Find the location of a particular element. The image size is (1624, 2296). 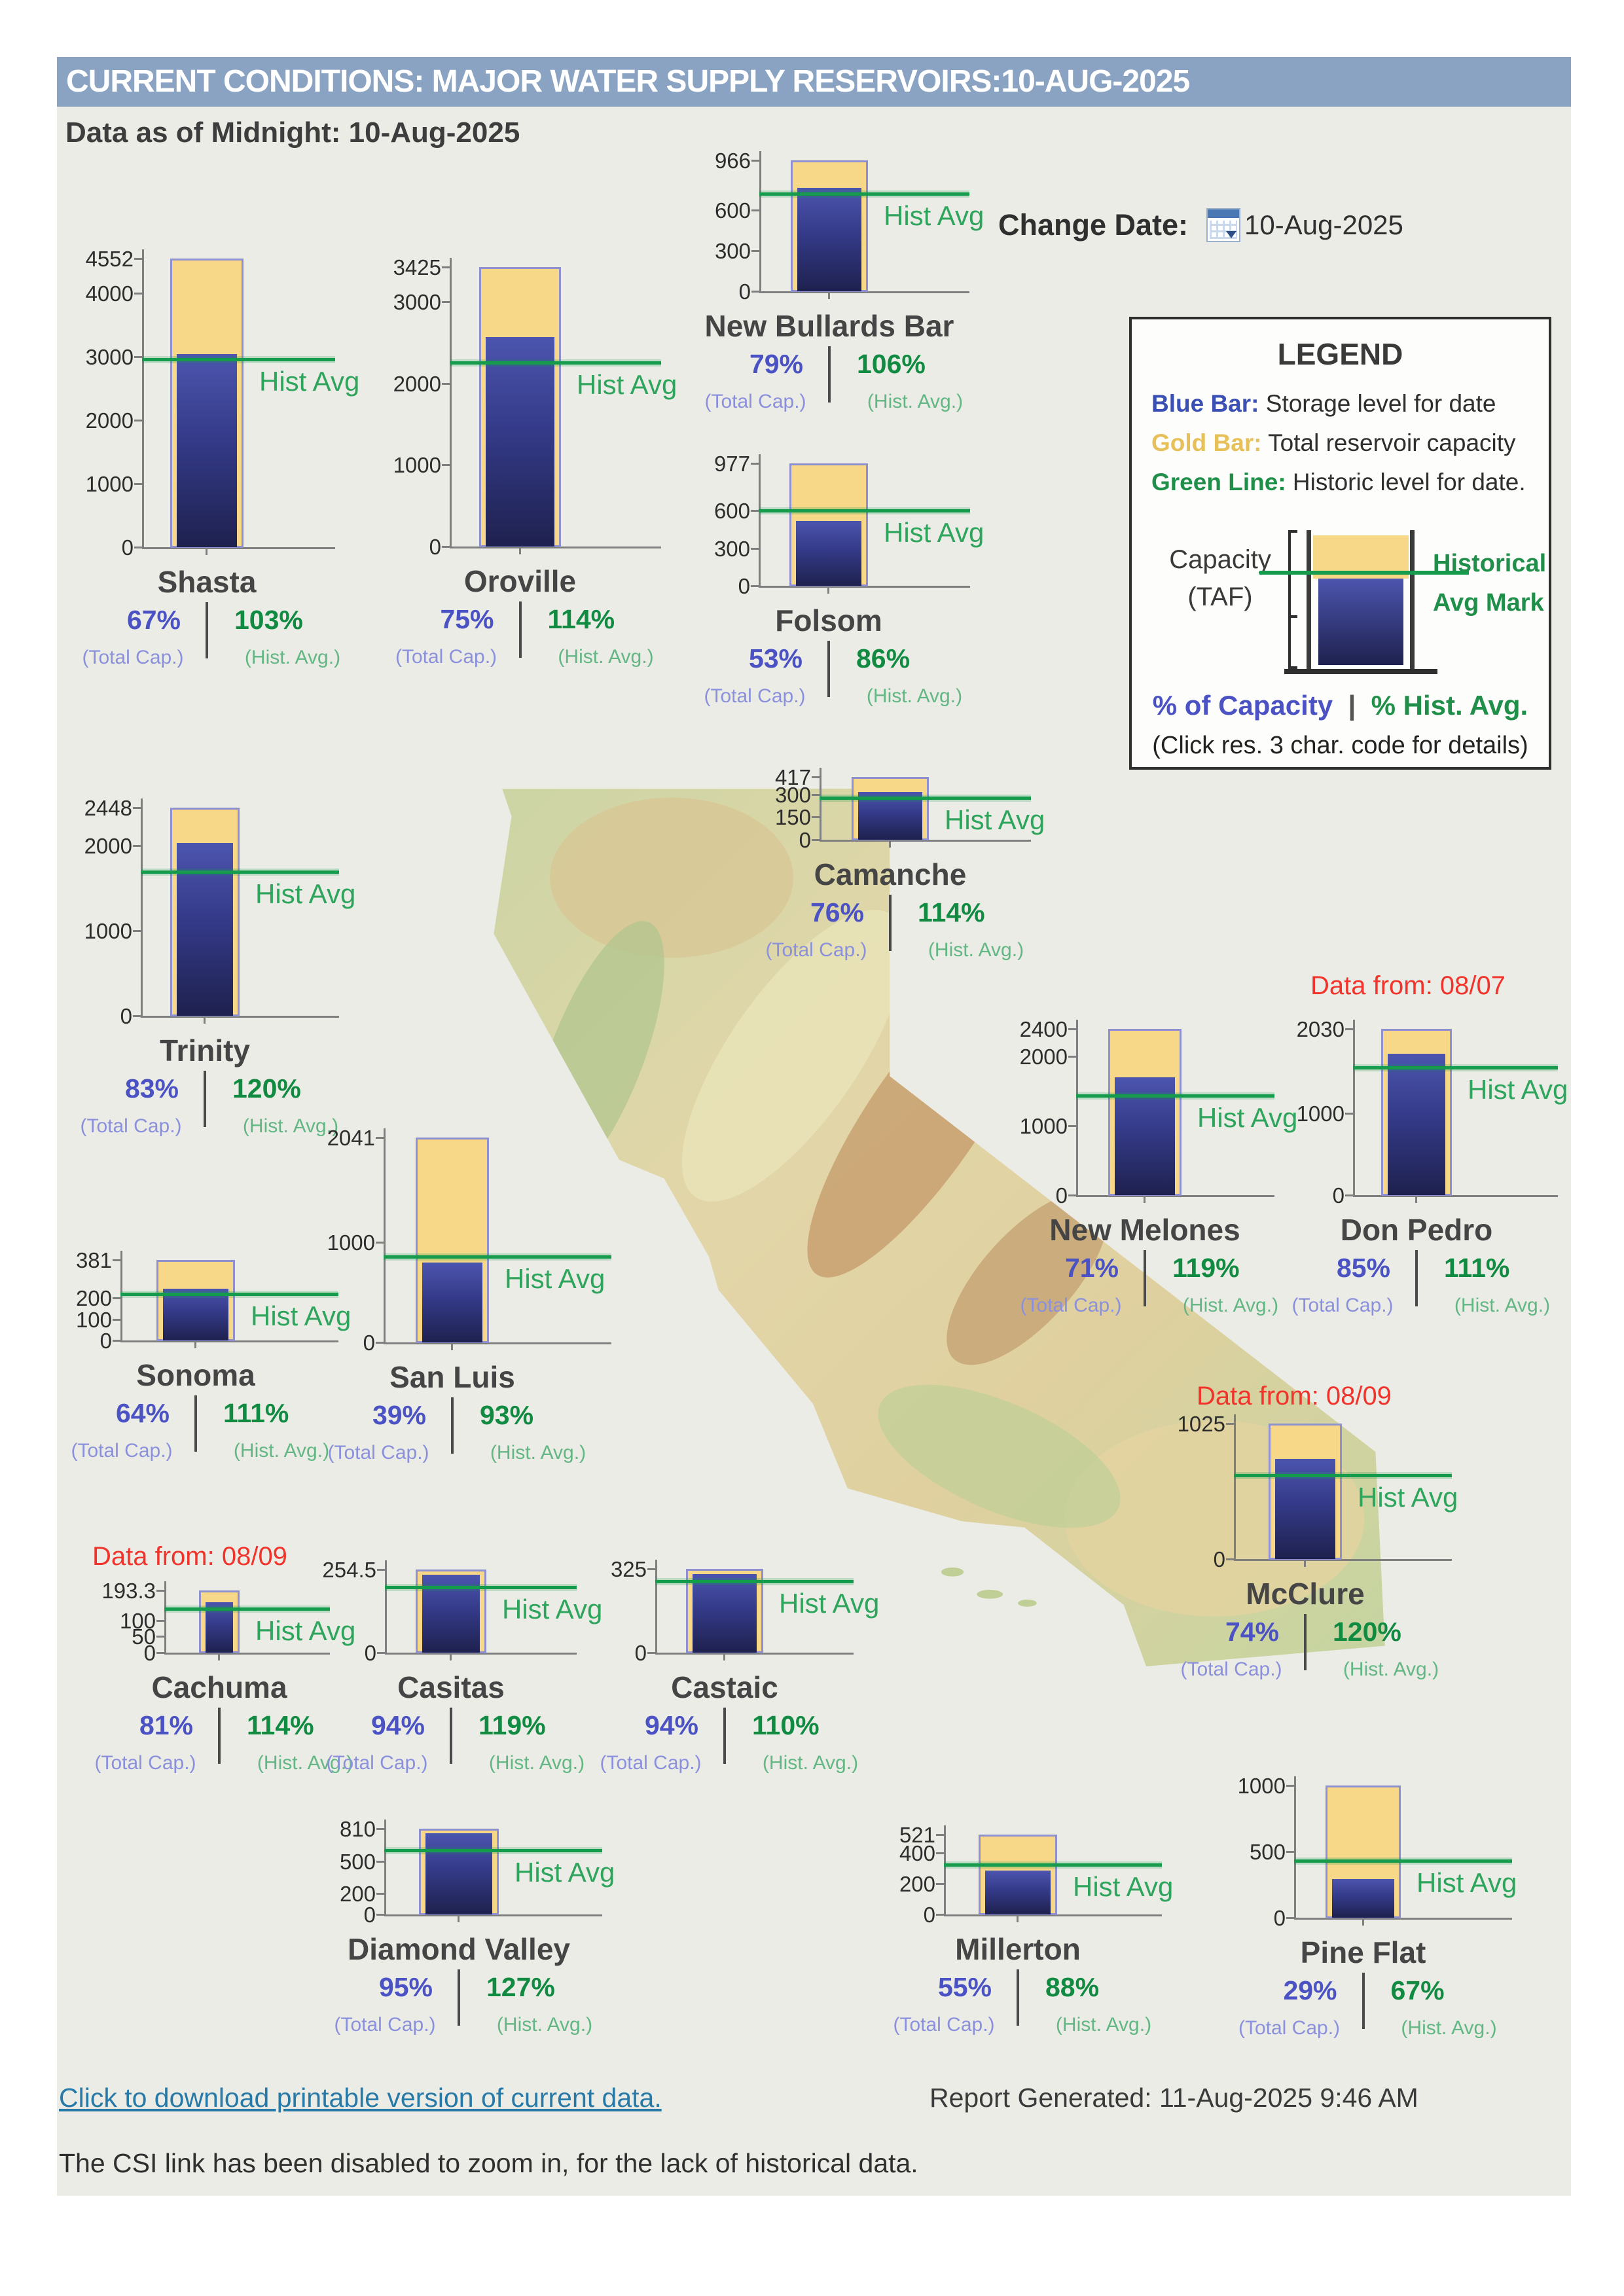

reservoir-name: Oroville is located at coordinates (520, 581).